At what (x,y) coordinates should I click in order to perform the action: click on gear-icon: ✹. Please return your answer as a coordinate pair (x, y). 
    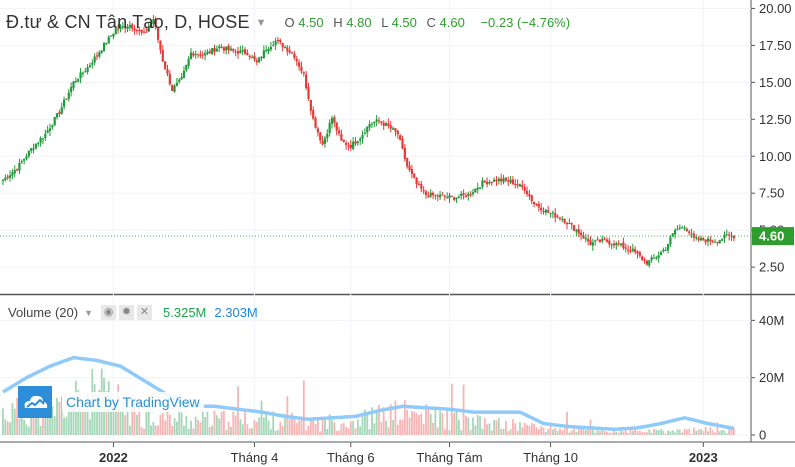
    Looking at the image, I should click on (127, 312).